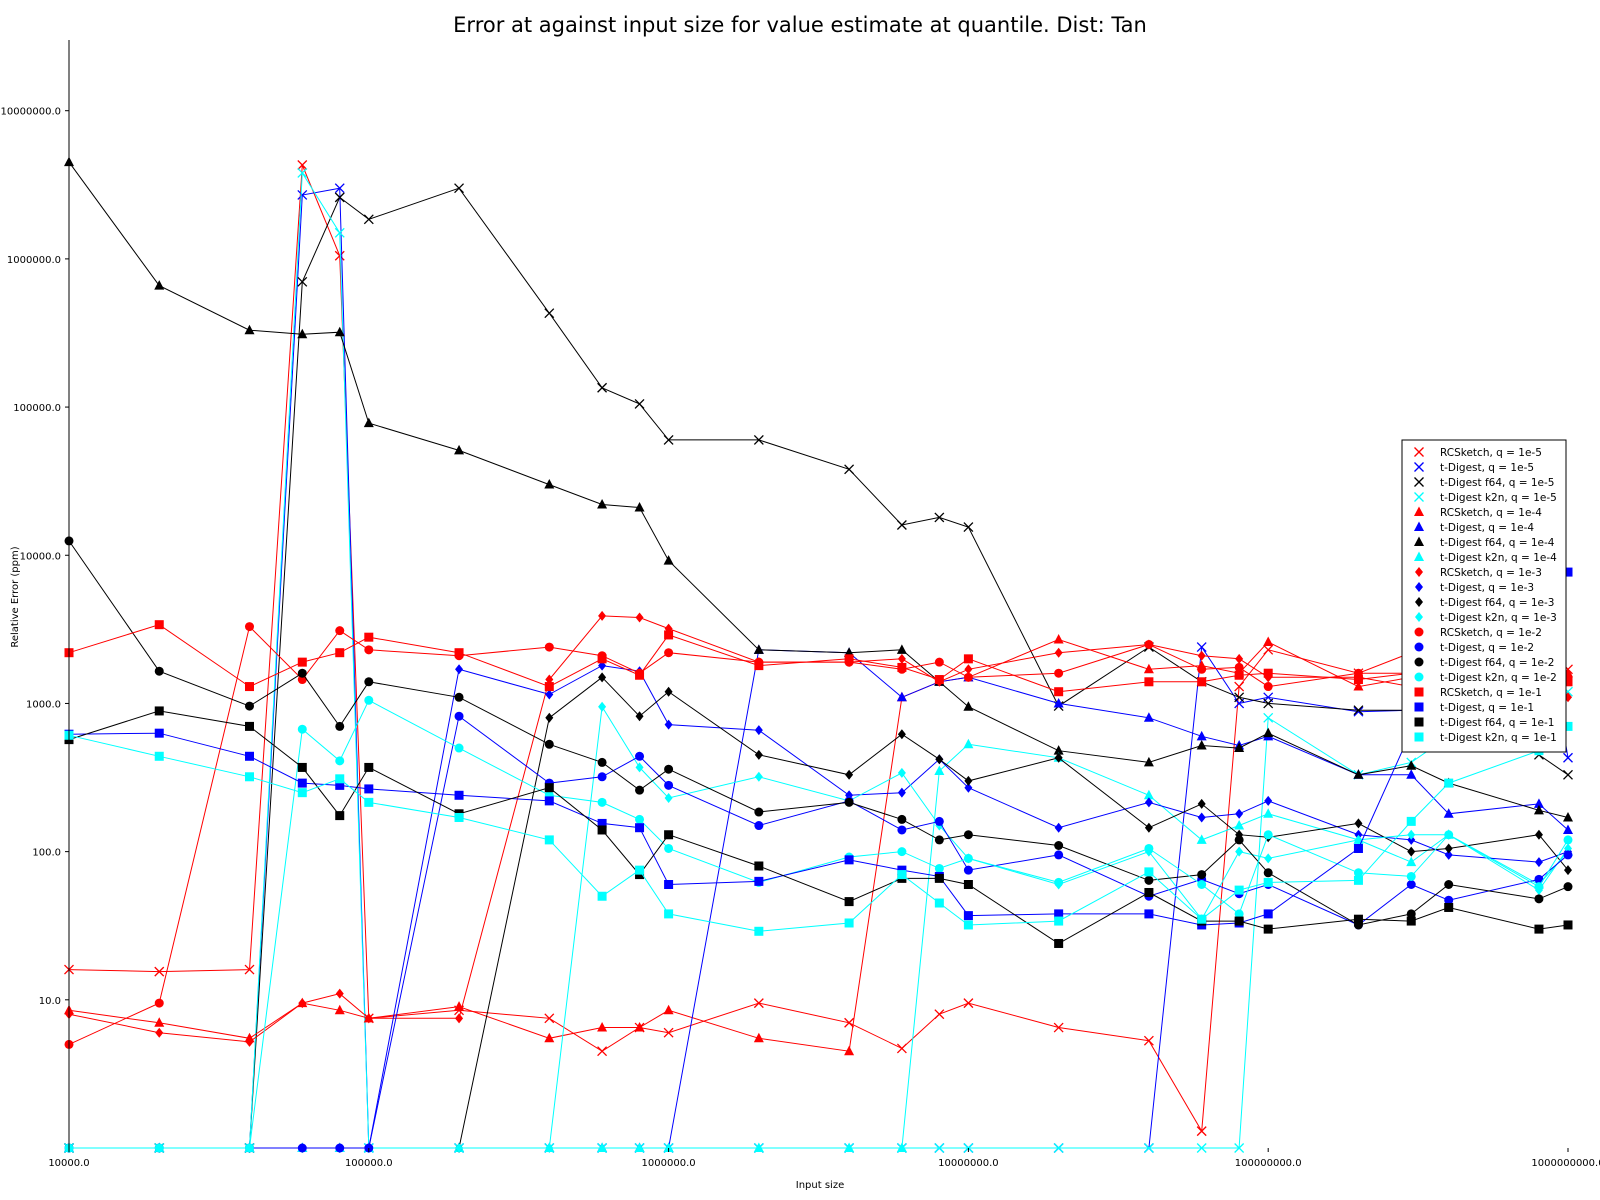 Image resolution: width=1600 pixels, height=1200 pixels. Describe the element at coordinates (1497, 723) in the screenshot. I see `legend-label-18: t-Digest f64, q = 1e-1` at that location.